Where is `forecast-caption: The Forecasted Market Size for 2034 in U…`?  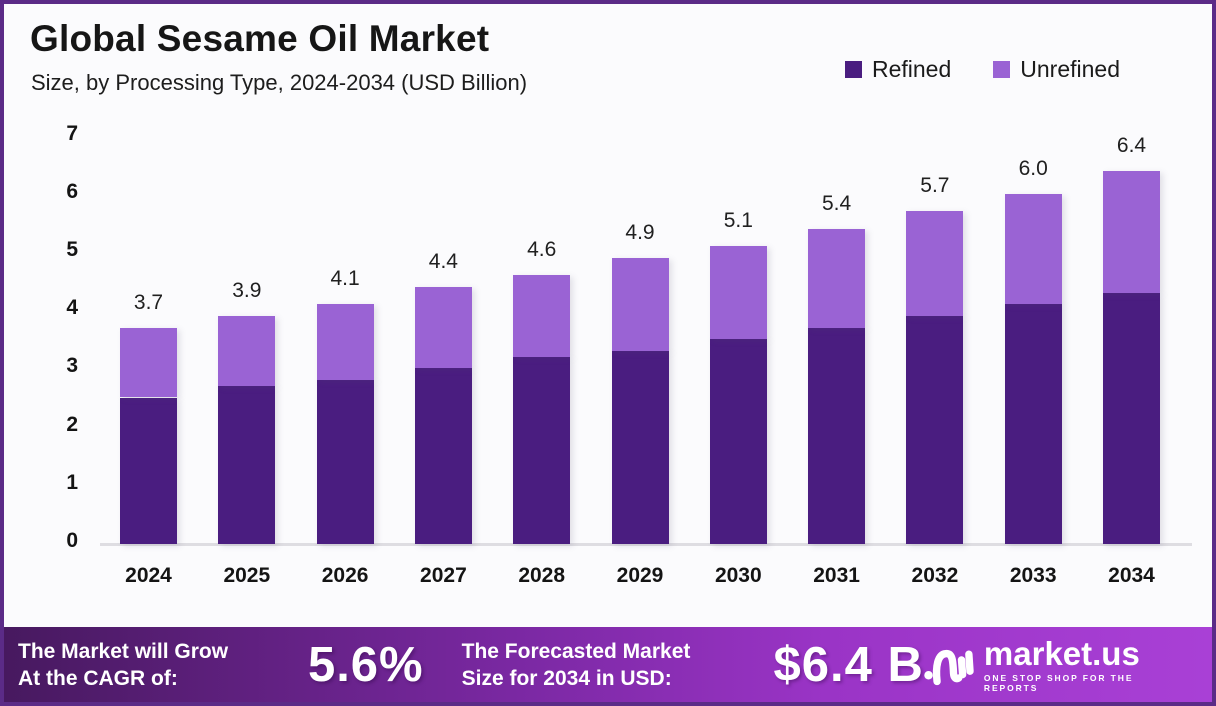 forecast-caption: The Forecasted Market Size for 2034 in U… is located at coordinates (607, 665).